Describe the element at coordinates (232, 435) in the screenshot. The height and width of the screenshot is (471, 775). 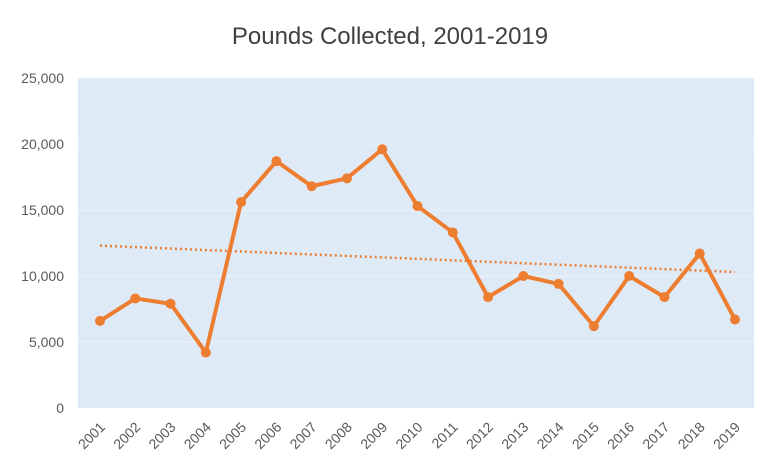
I see `x-tick-label: 2005` at that location.